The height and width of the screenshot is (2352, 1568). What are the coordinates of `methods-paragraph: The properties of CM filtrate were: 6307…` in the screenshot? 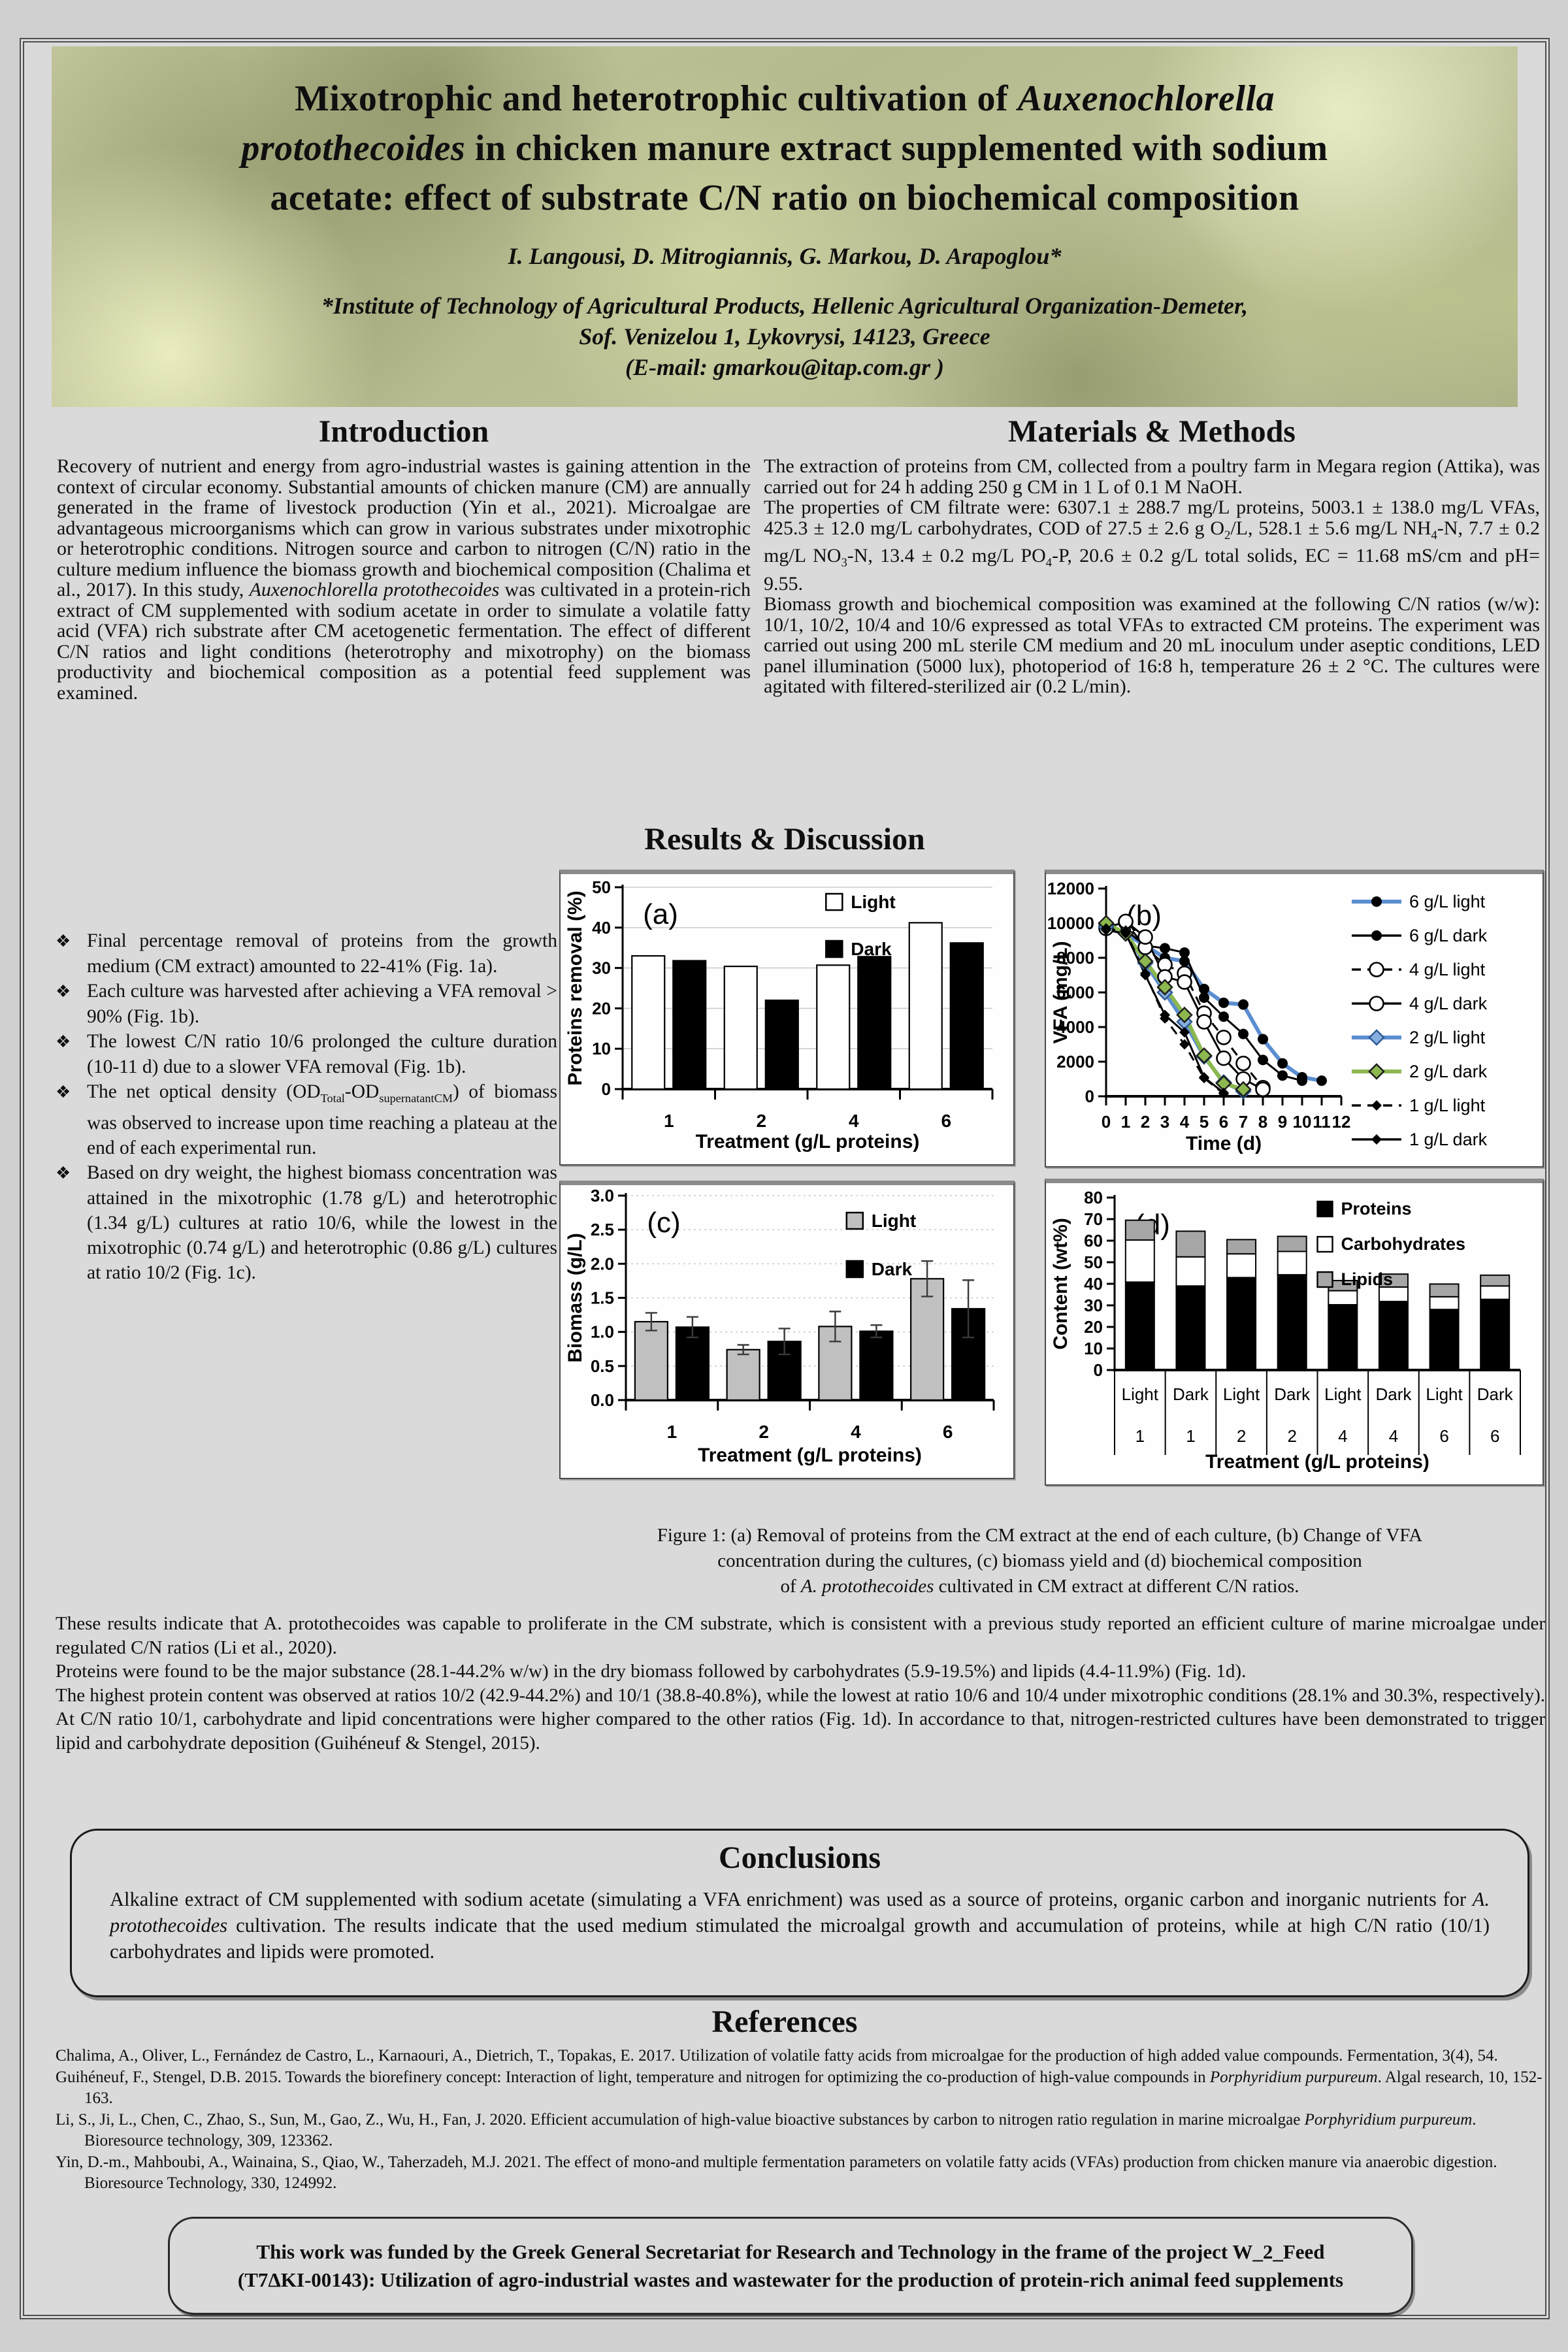 It's located at (1152, 546).